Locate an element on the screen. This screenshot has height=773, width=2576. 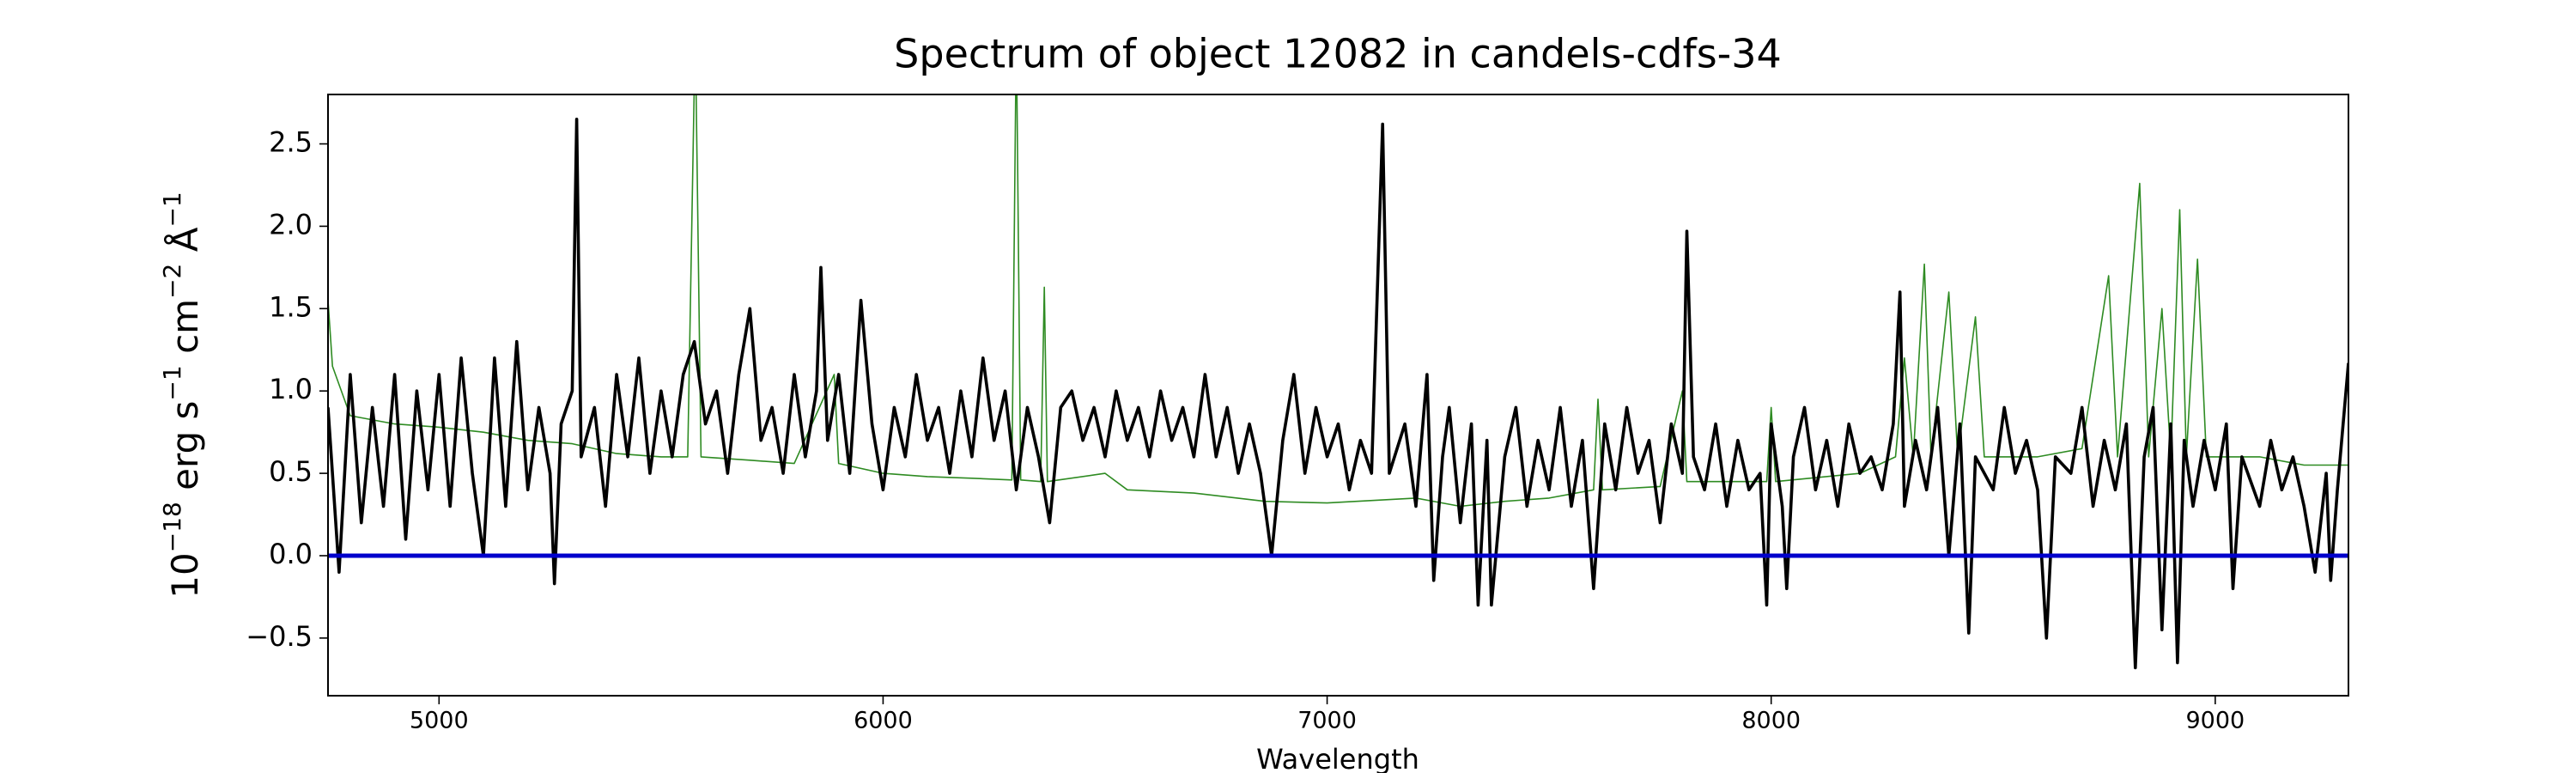
y-label-text: cm is located at coordinates (185, 332).